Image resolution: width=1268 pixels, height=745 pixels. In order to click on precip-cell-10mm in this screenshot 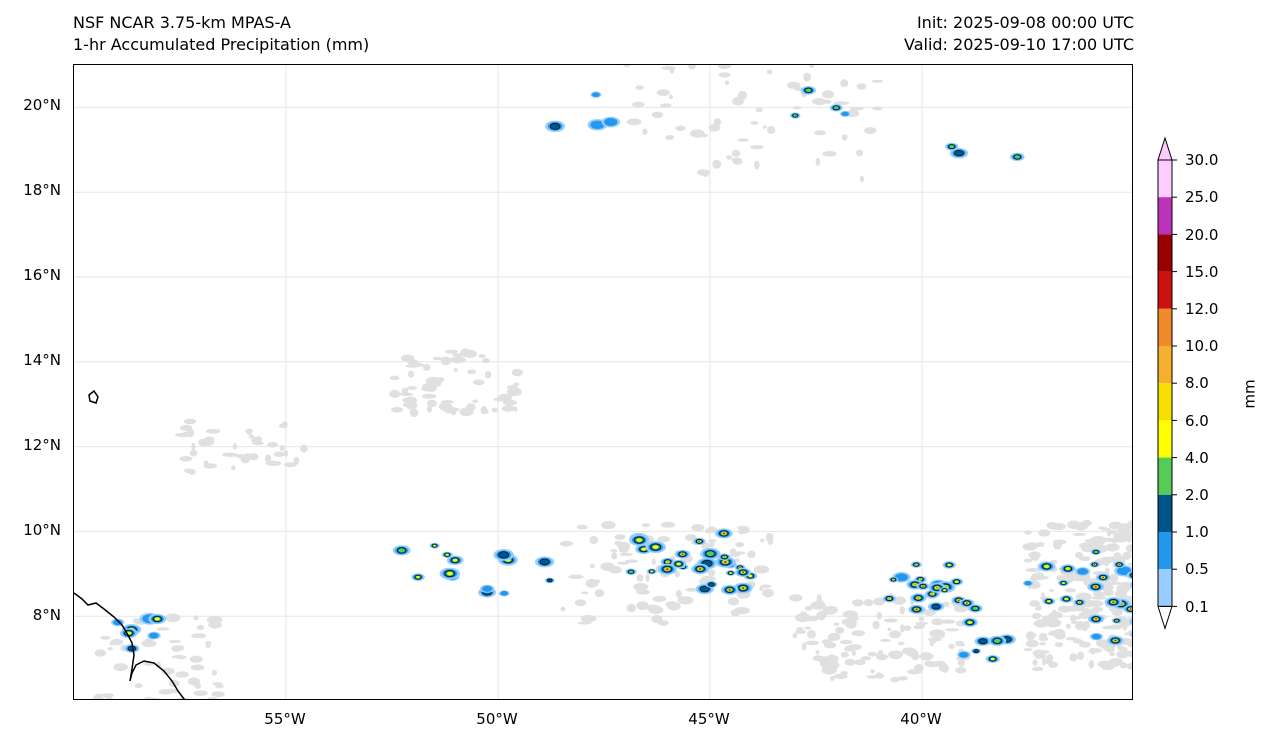, I will do `click(916, 564)`.